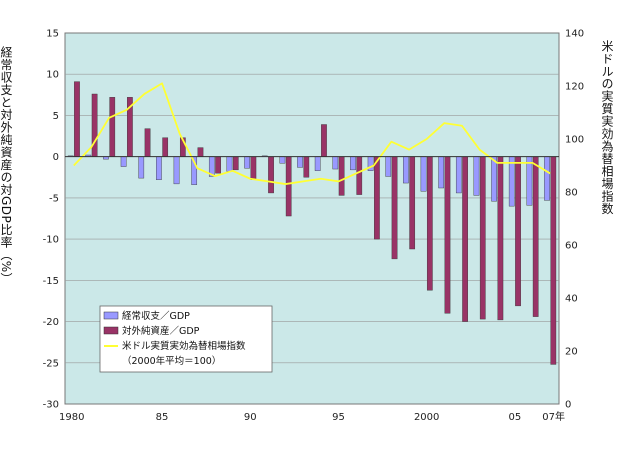 The width and height of the screenshot is (630, 450). What do you see at coordinates (184, 346) in the screenshot?
I see `legend-label-fx: 米ドル実質実効為替相場指数` at bounding box center [184, 346].